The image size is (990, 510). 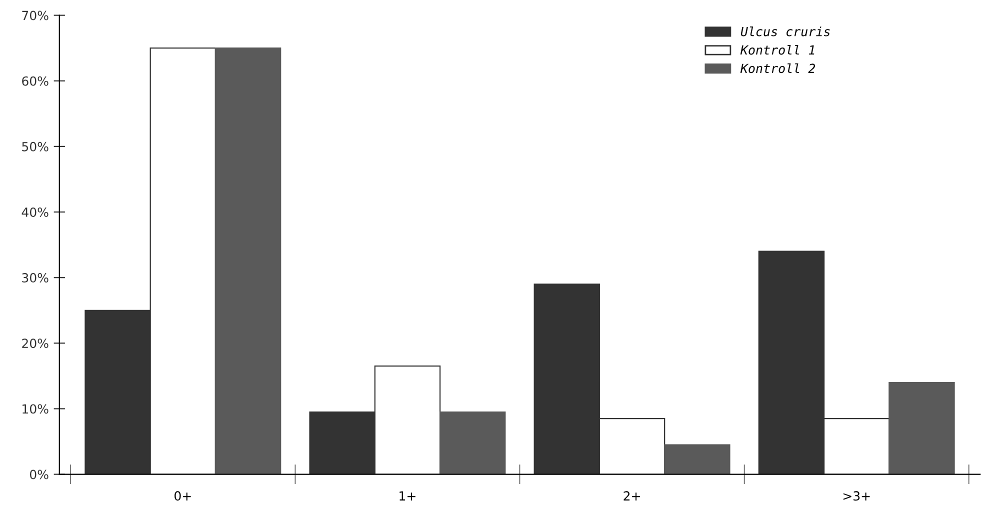 I want to click on legend-label: Kontroll 1, so click(x=777, y=49).